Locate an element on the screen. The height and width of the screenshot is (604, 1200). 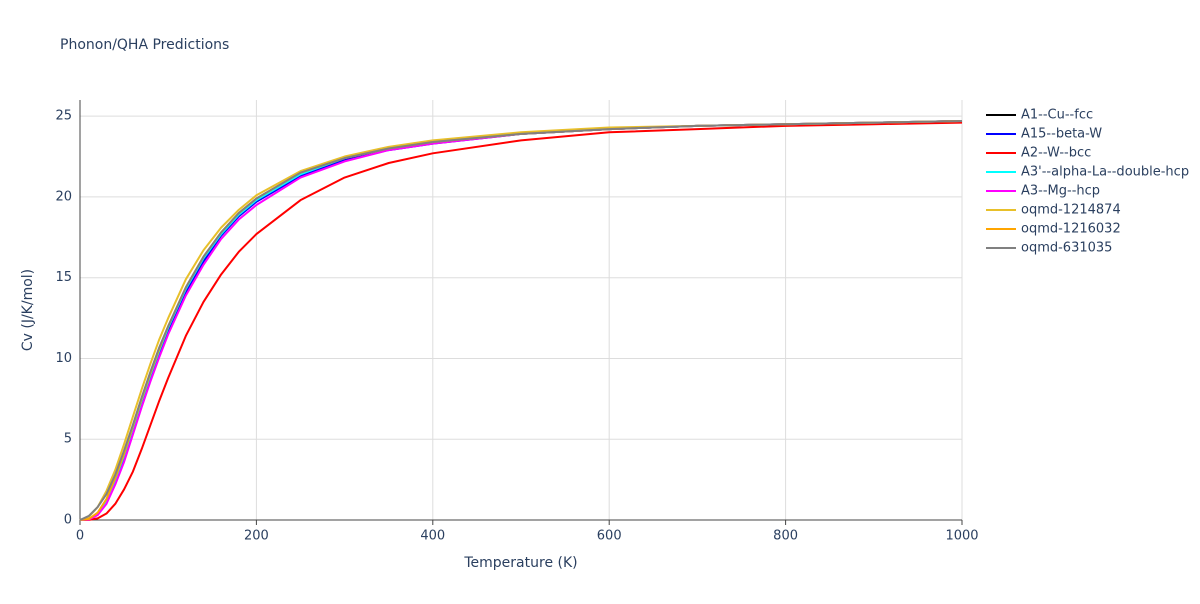
legend-label: A3'--alpha-La--double-hcp is located at coordinates (1105, 172).